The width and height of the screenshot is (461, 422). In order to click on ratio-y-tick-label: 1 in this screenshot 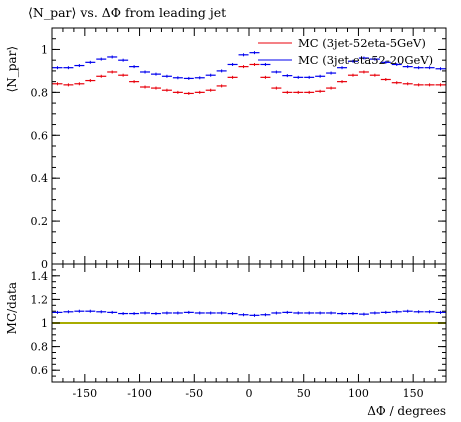, I will do `click(44, 323)`.